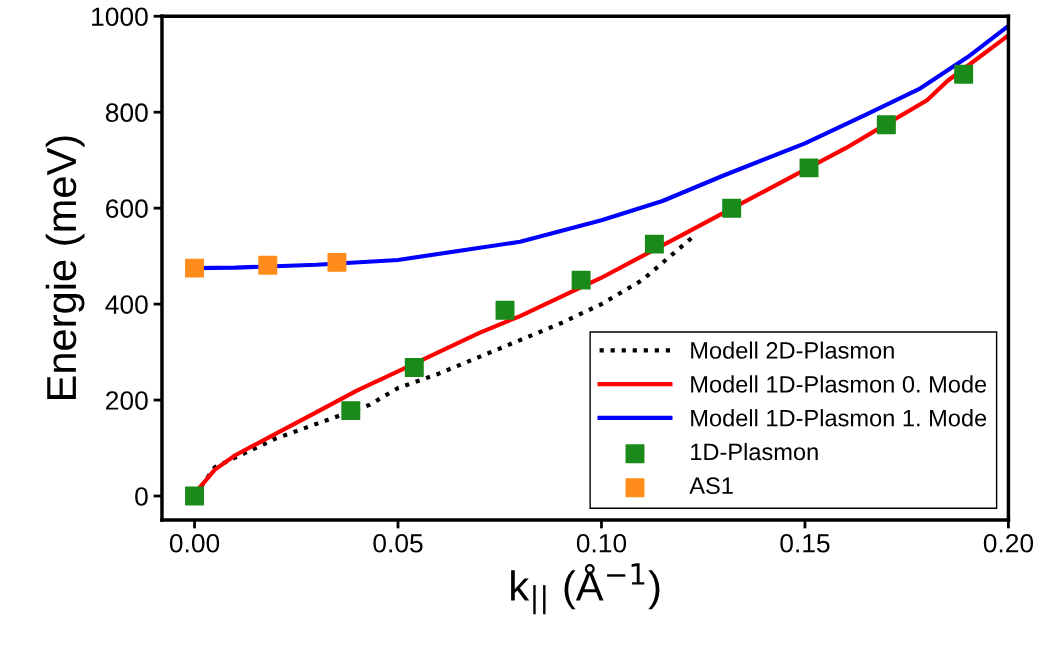  Describe the element at coordinates (839, 384) in the screenshot. I see `legend-label: Modell 1D-Plasmon 0. Mode` at that location.